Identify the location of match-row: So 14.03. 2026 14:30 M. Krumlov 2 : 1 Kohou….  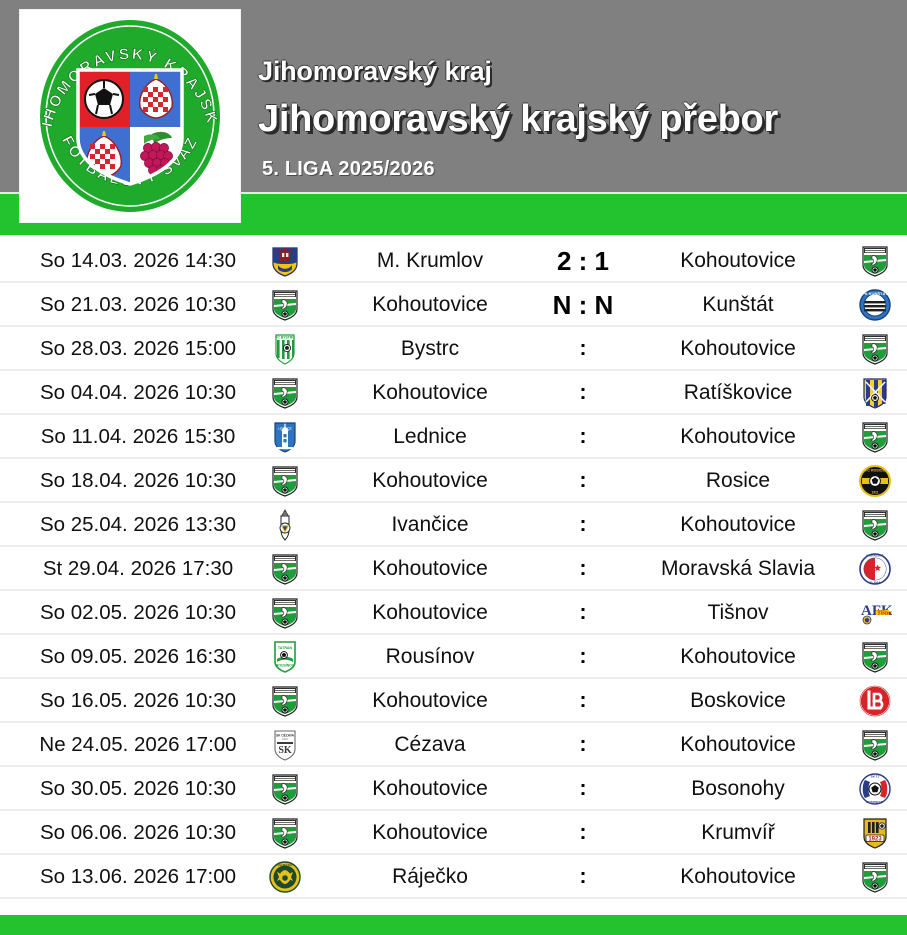
(453, 261).